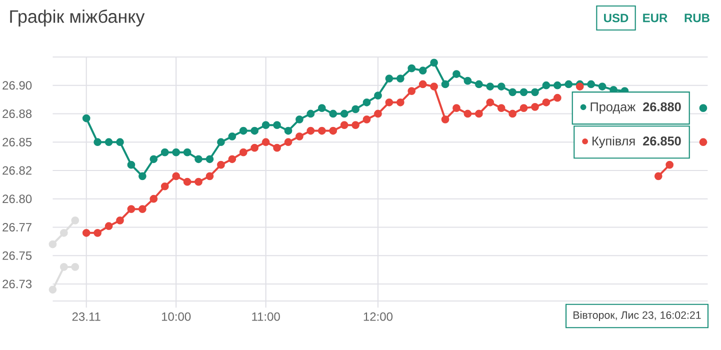 The width and height of the screenshot is (721, 350). Describe the element at coordinates (17, 170) in the screenshot. I see `y-tick-label: 26.82` at that location.